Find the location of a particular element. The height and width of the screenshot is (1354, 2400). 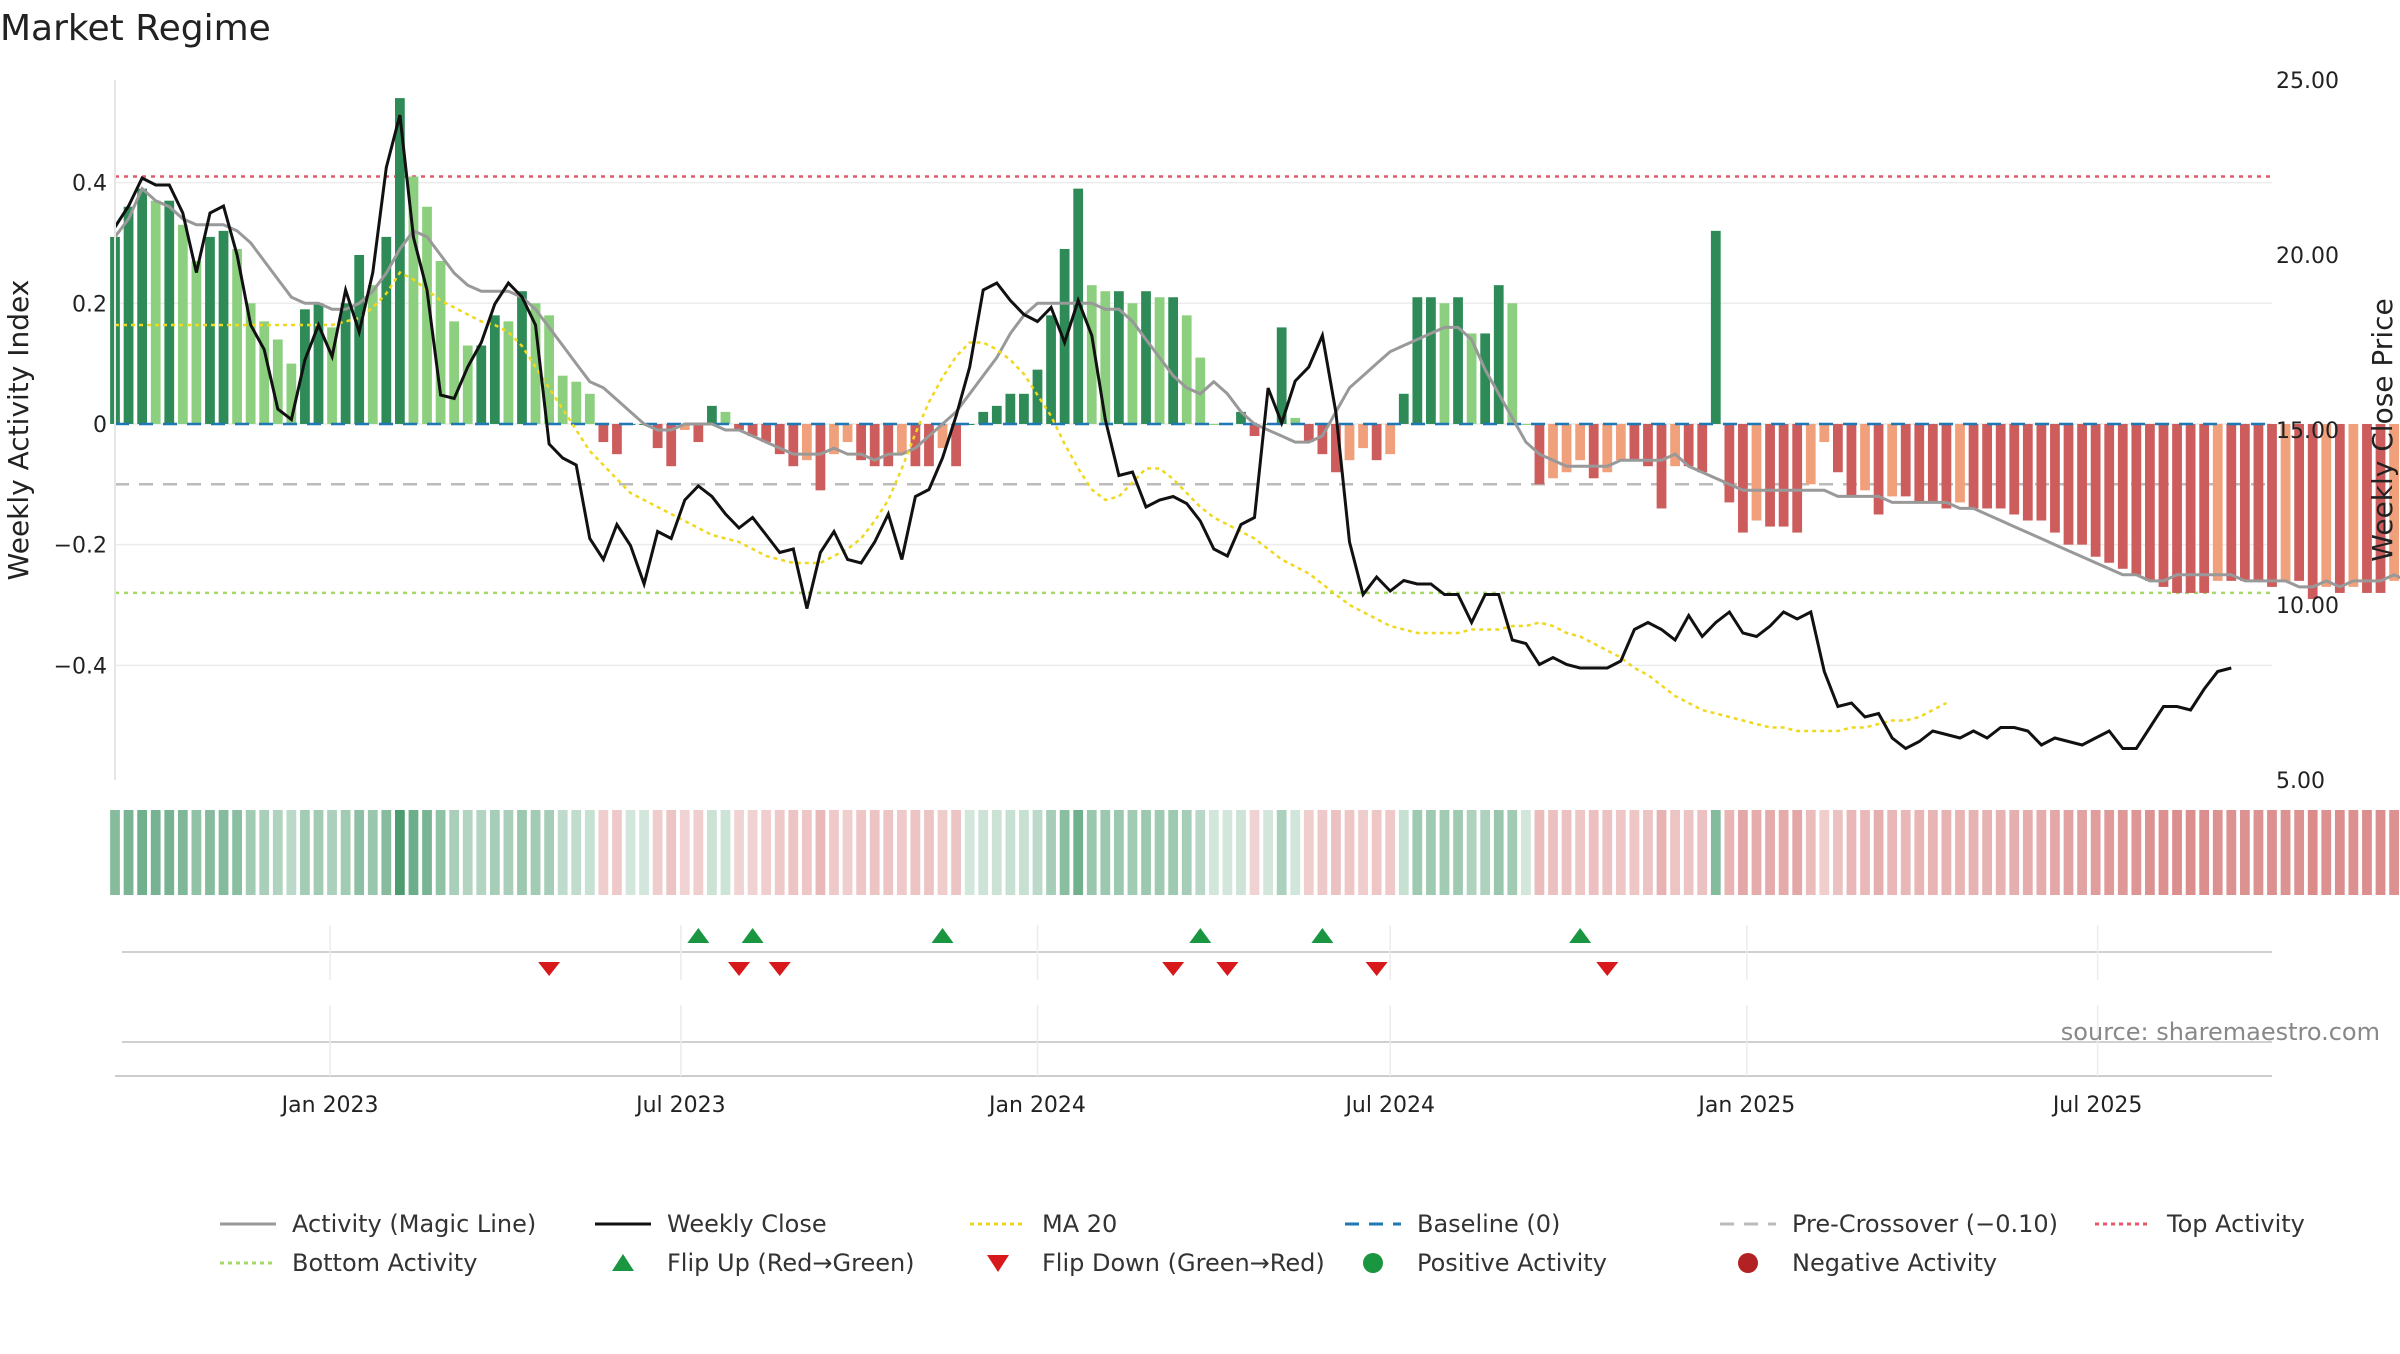

legend-label: Baseline (0) is located at coordinates (1488, 1224).